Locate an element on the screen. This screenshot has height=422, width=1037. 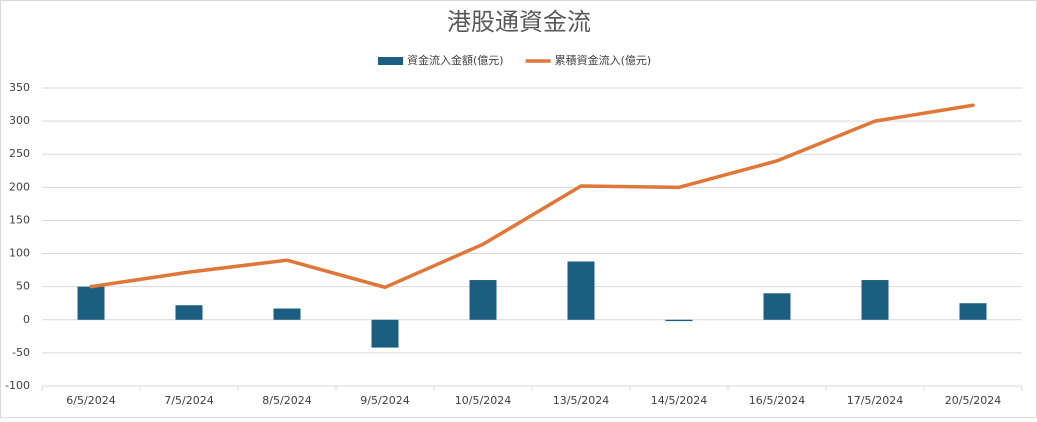
y-tick-label: 150 is located at coordinates (19, 219).